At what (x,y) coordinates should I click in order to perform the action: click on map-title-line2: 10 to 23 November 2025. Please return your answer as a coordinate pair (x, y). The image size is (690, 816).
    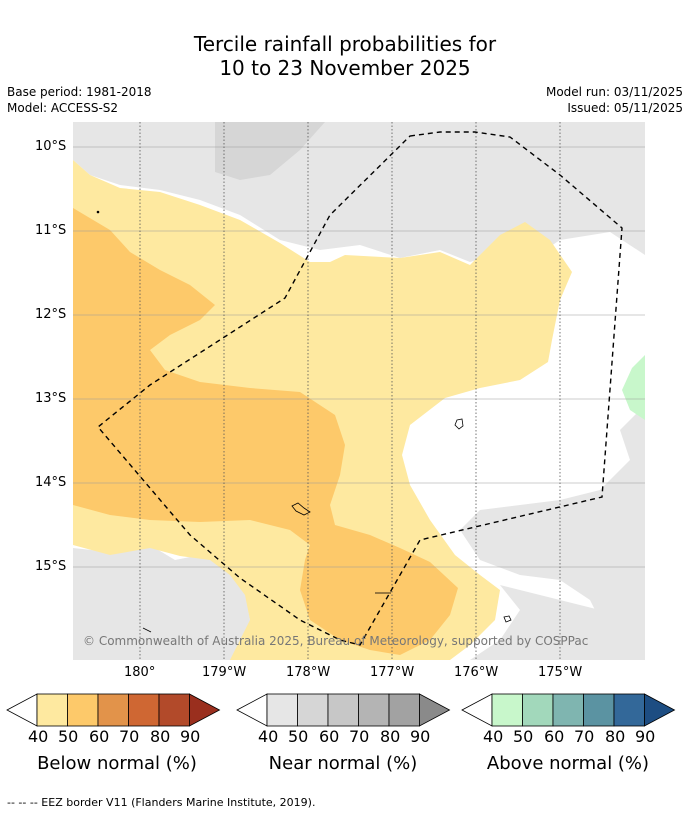
    Looking at the image, I should click on (345, 68).